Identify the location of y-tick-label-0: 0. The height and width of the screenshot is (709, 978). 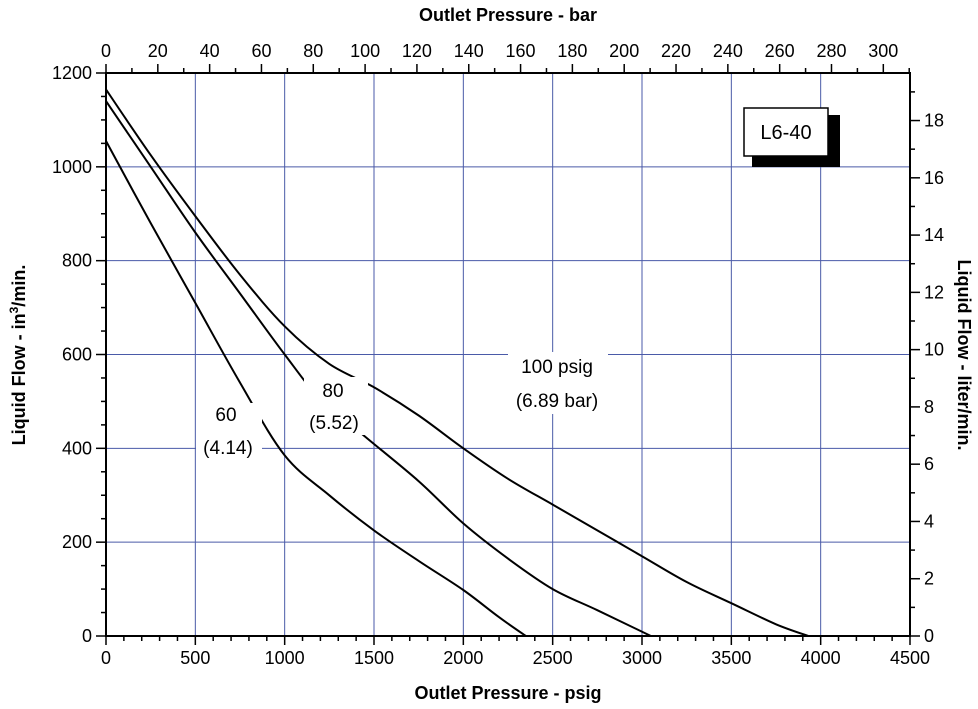
(87, 636).